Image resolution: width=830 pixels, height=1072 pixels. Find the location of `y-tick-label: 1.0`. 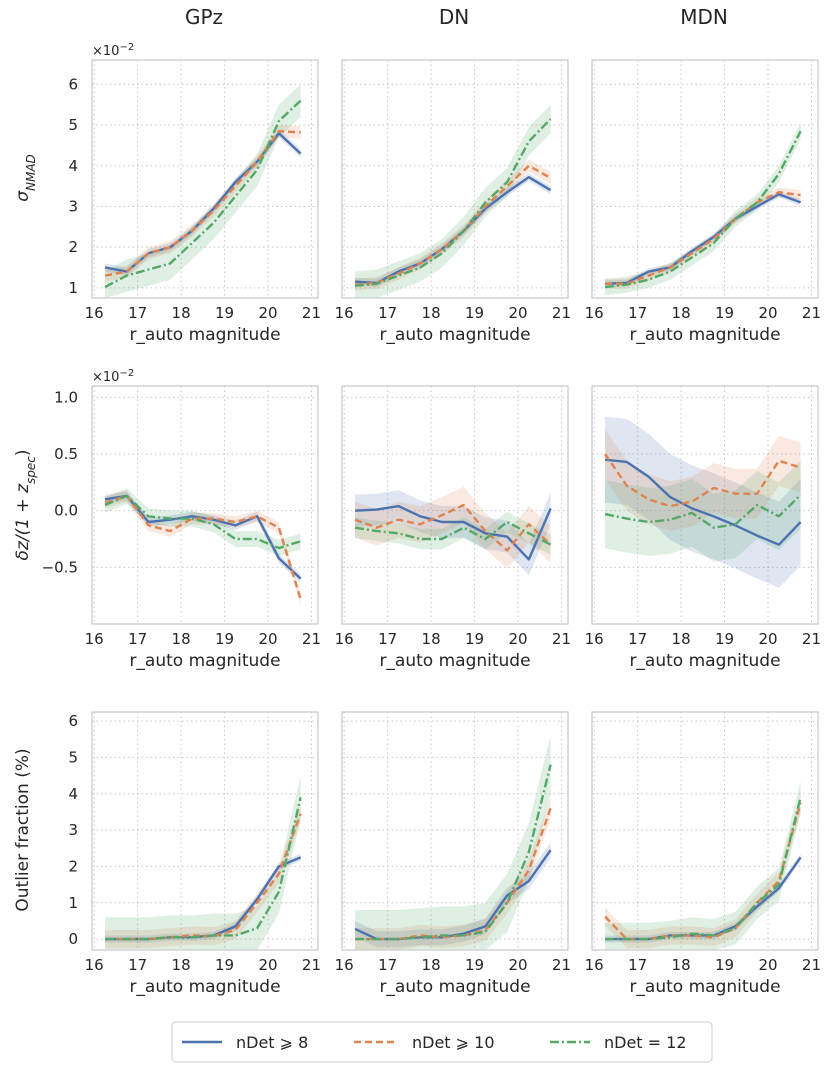

y-tick-label: 1.0 is located at coordinates (66, 397).